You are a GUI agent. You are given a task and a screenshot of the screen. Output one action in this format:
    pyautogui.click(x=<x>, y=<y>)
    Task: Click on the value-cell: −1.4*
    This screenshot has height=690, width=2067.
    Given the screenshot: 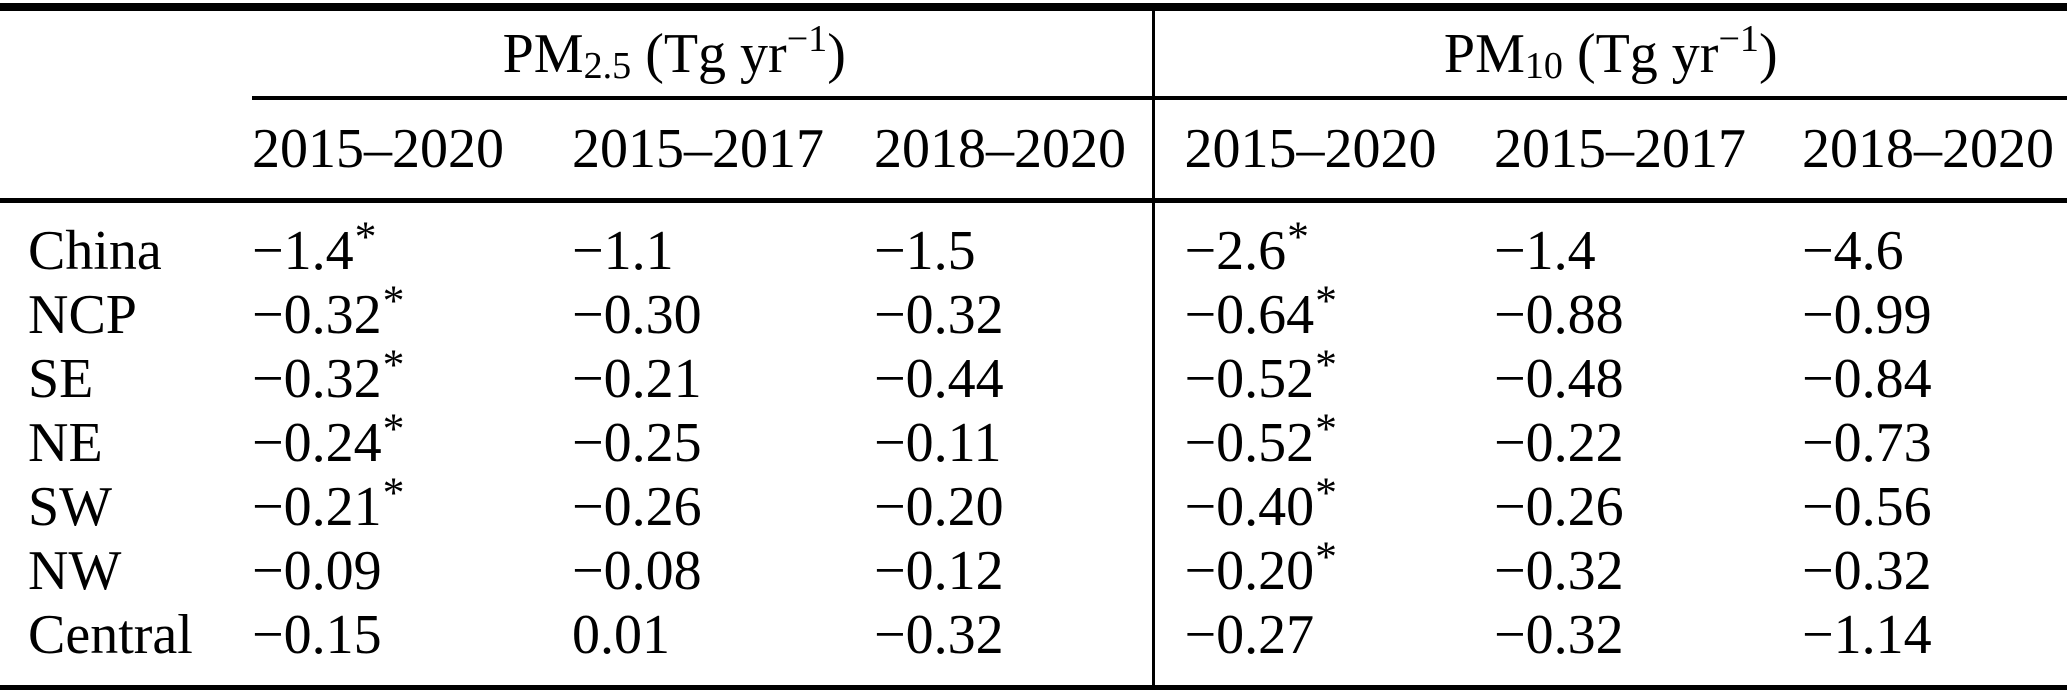 What is the action you would take?
    pyautogui.click(x=314, y=247)
    